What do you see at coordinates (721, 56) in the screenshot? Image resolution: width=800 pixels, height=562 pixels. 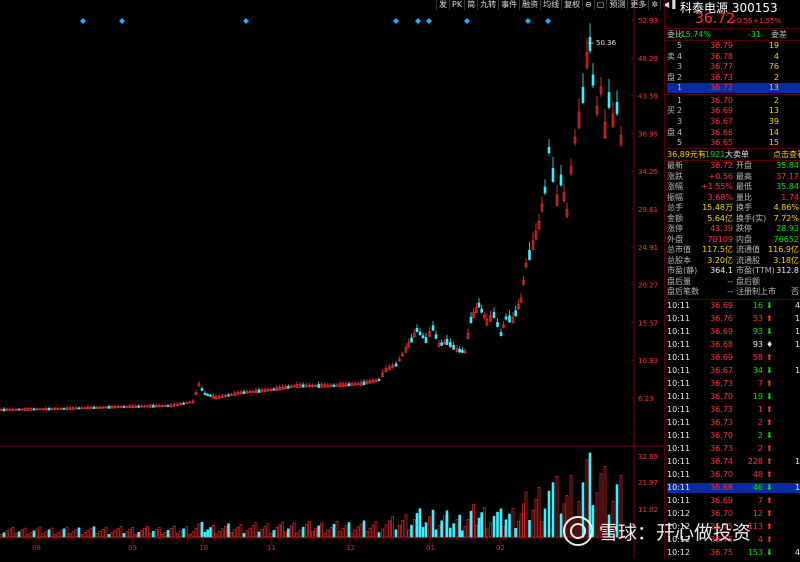 I see `ask-price: 36.78` at bounding box center [721, 56].